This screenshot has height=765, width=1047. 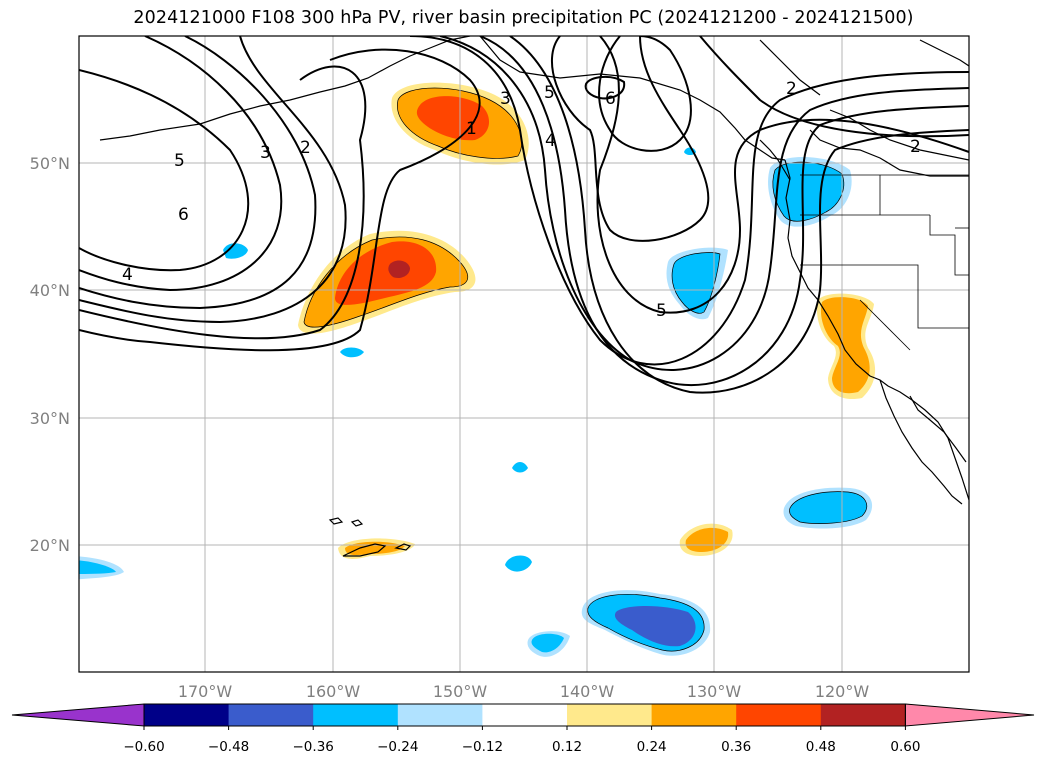 What do you see at coordinates (50, 290) in the screenshot?
I see `lat-tick-label: 40°N` at bounding box center [50, 290].